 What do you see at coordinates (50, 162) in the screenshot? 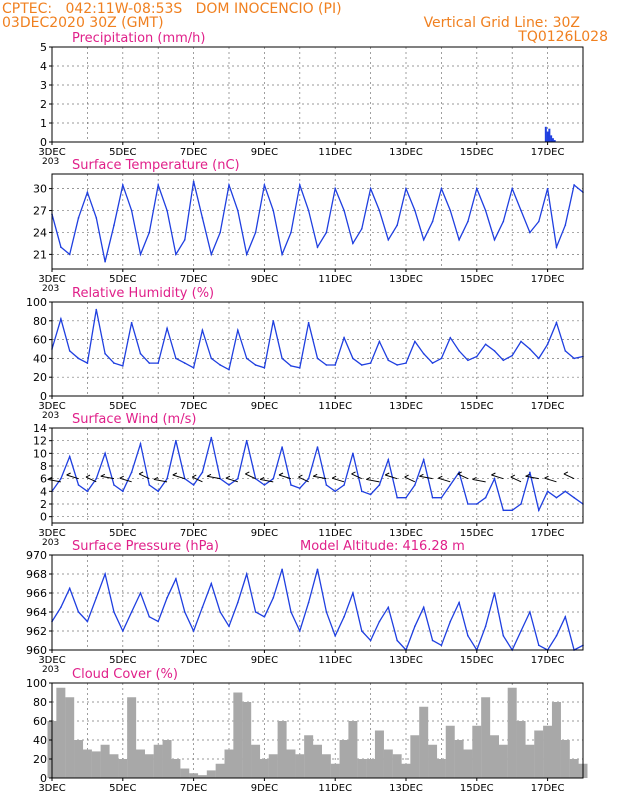
I see `x-year-label: 203` at bounding box center [50, 162].